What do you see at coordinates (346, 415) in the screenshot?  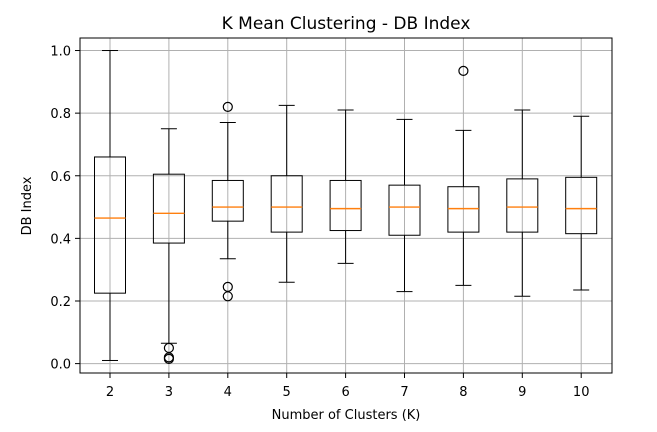 I see `x-axis-label: Number of Clusters (K)` at bounding box center [346, 415].